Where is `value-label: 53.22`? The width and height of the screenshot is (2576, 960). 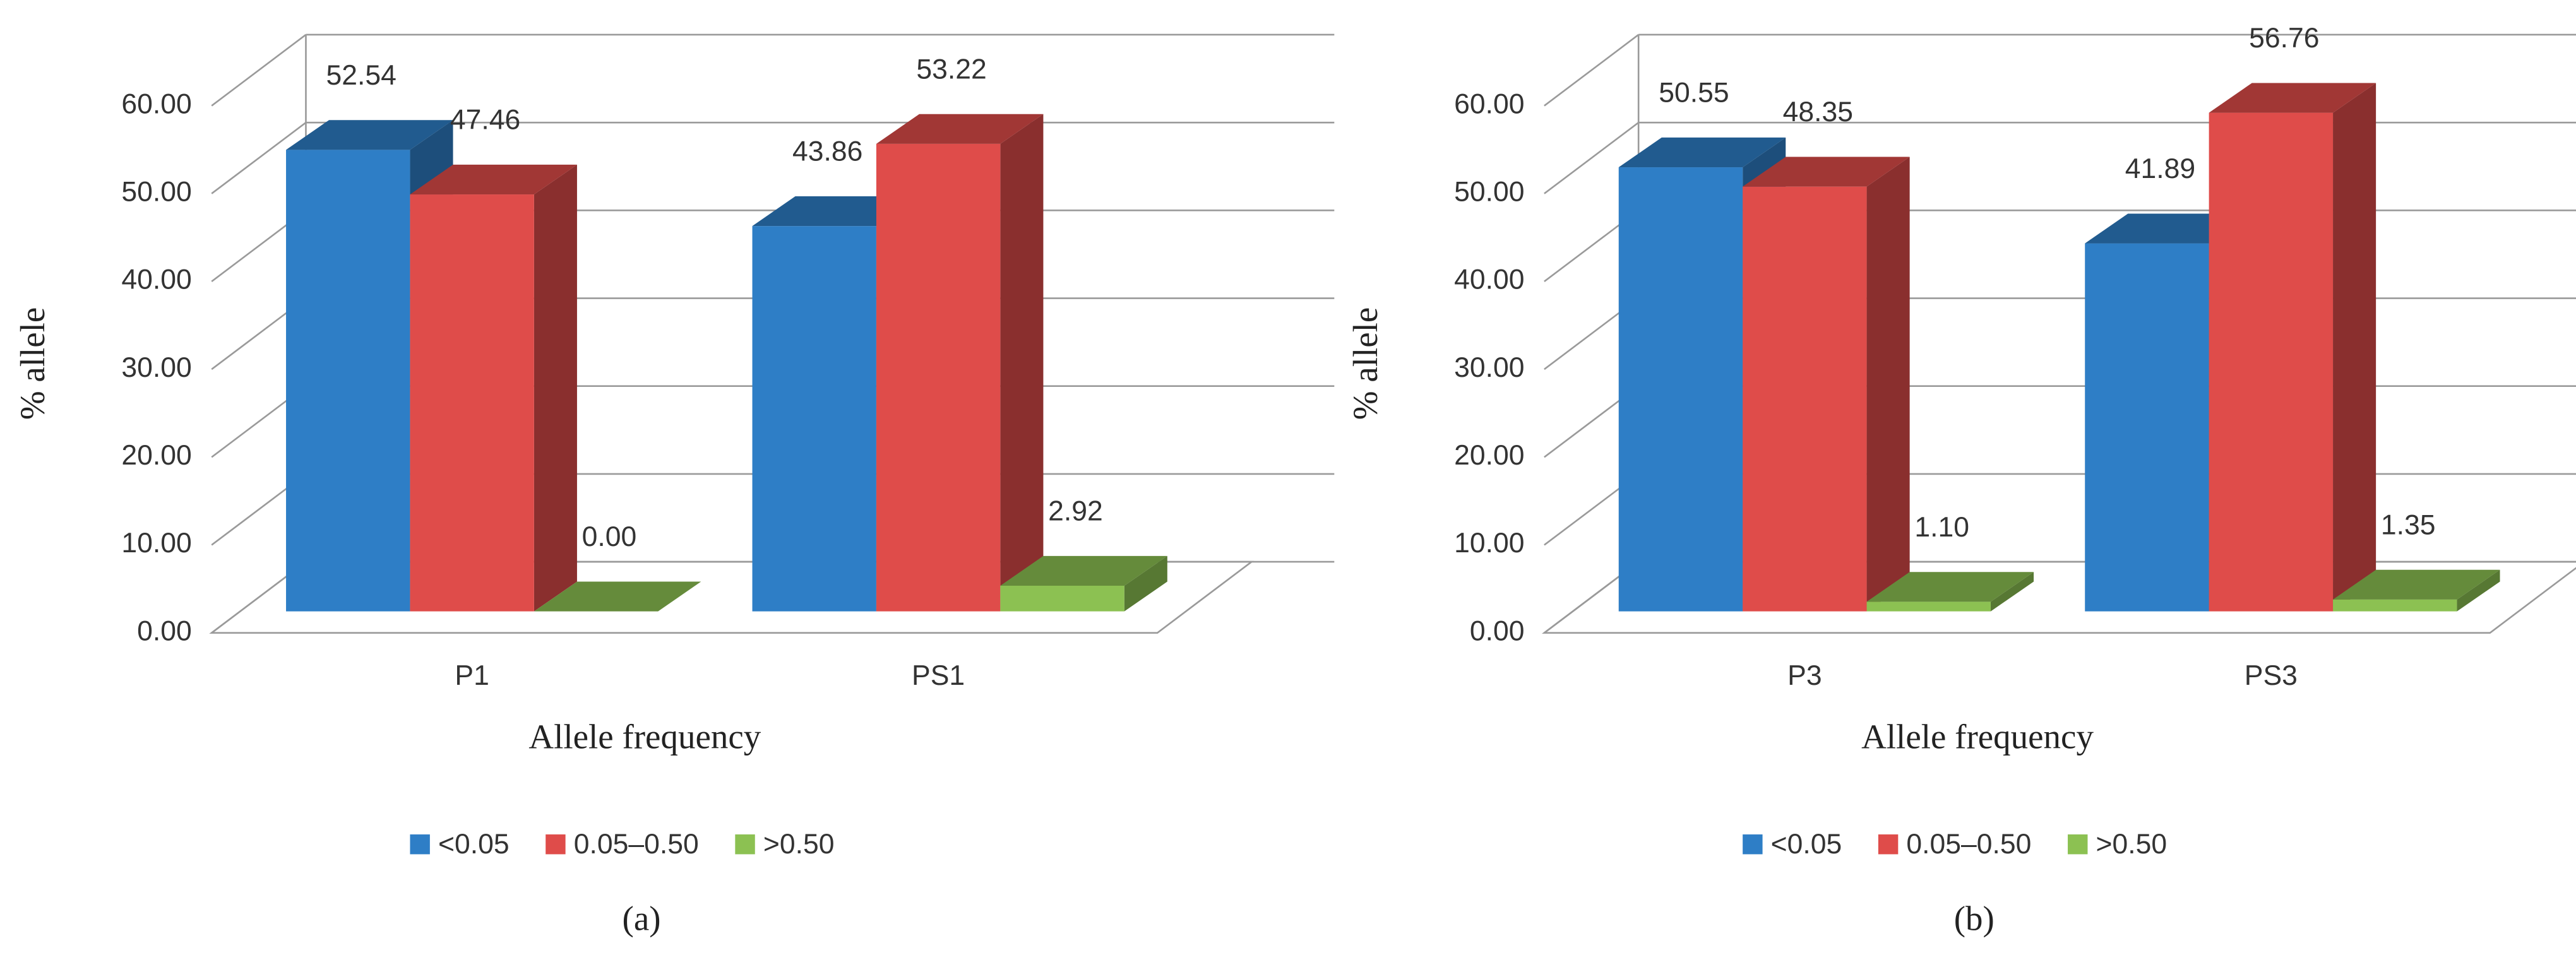 value-label: 53.22 is located at coordinates (951, 69).